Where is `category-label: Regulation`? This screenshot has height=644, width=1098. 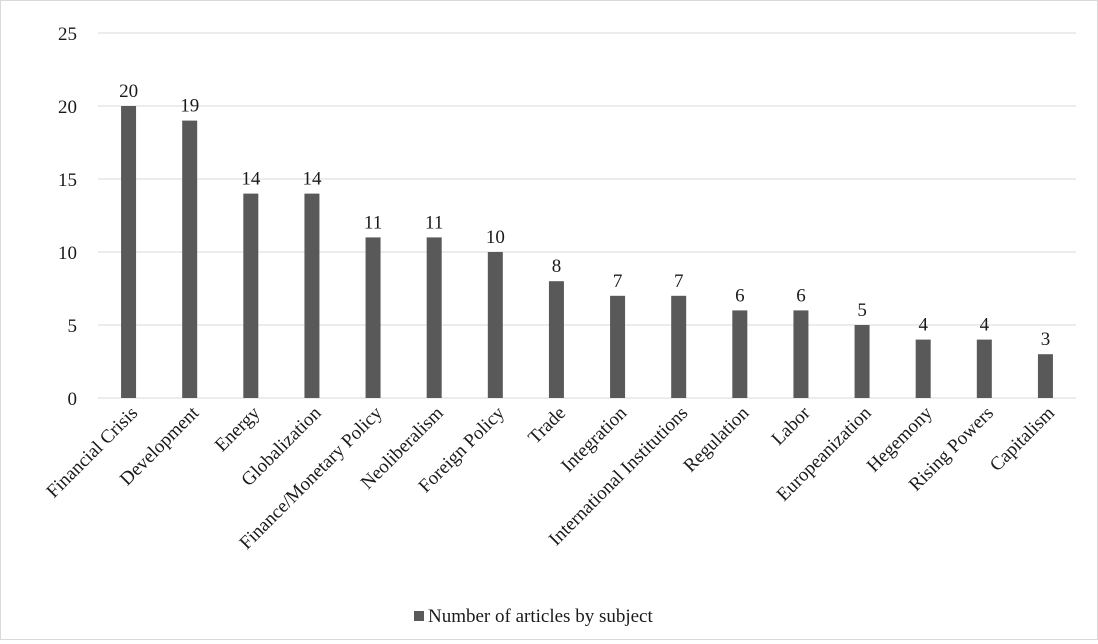
category-label: Regulation is located at coordinates (717, 439).